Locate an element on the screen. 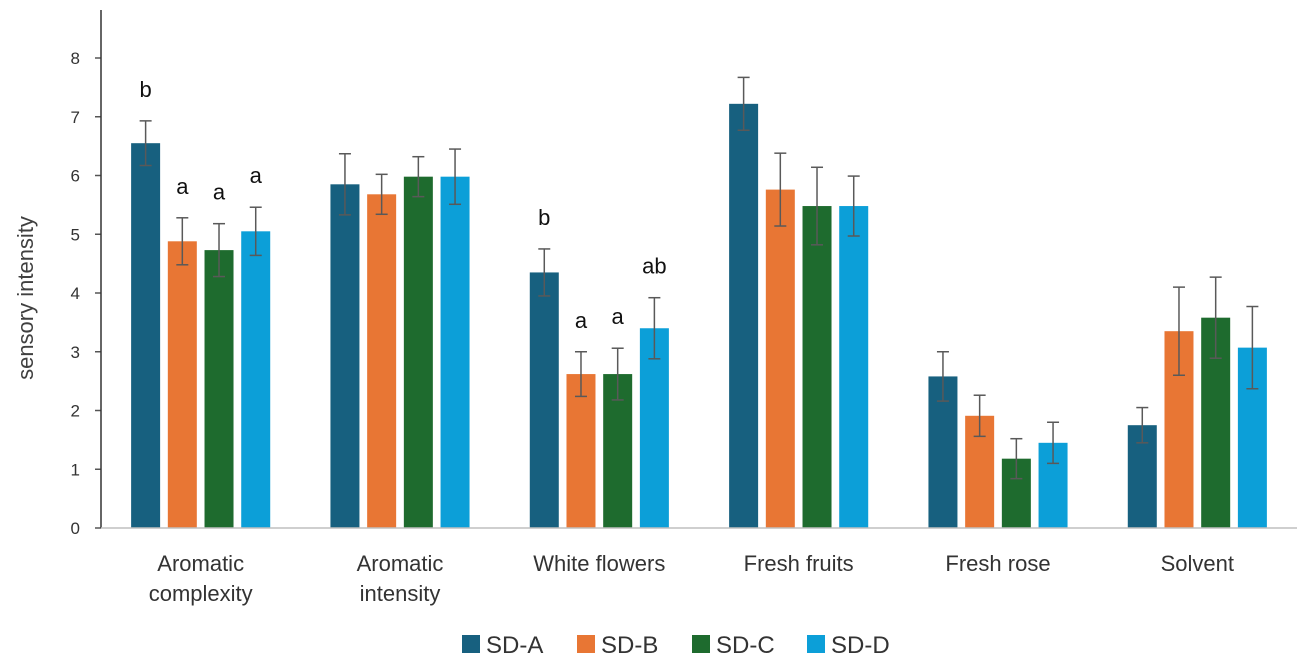  y-tick-label: 7 is located at coordinates (75, 117).